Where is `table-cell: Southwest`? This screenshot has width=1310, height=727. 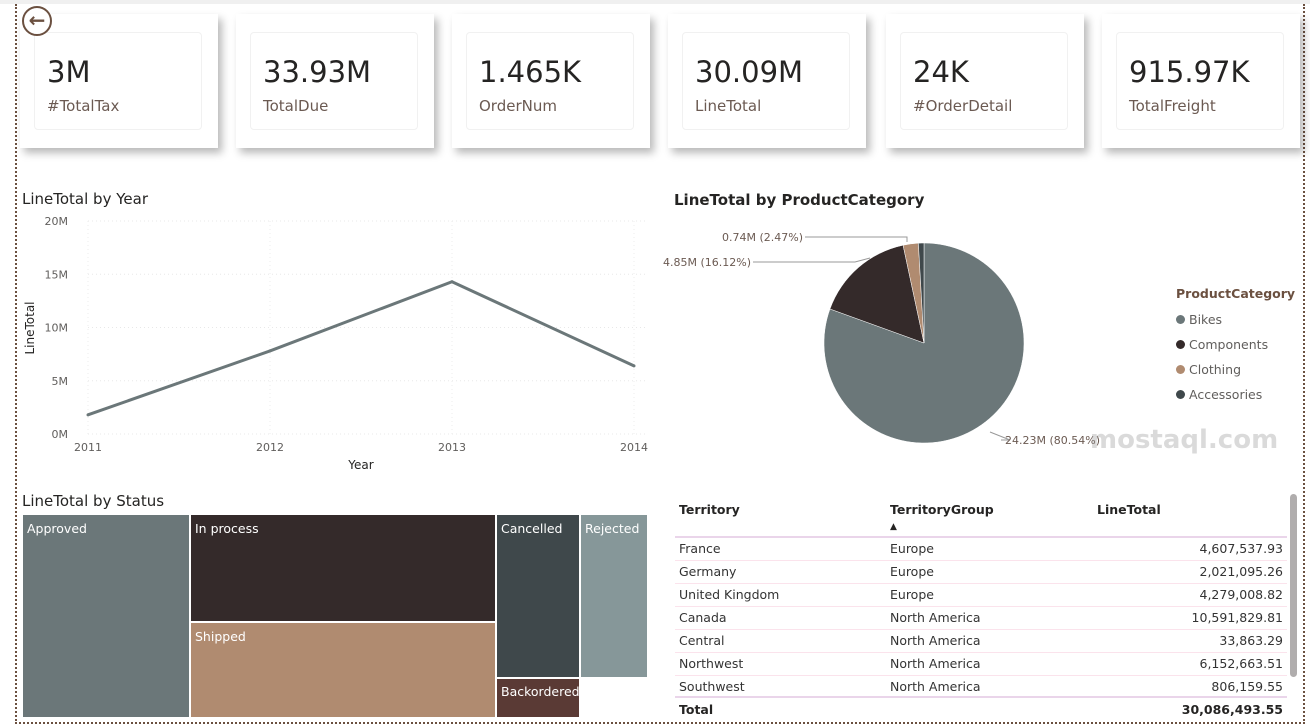 table-cell: Southwest is located at coordinates (780, 687).